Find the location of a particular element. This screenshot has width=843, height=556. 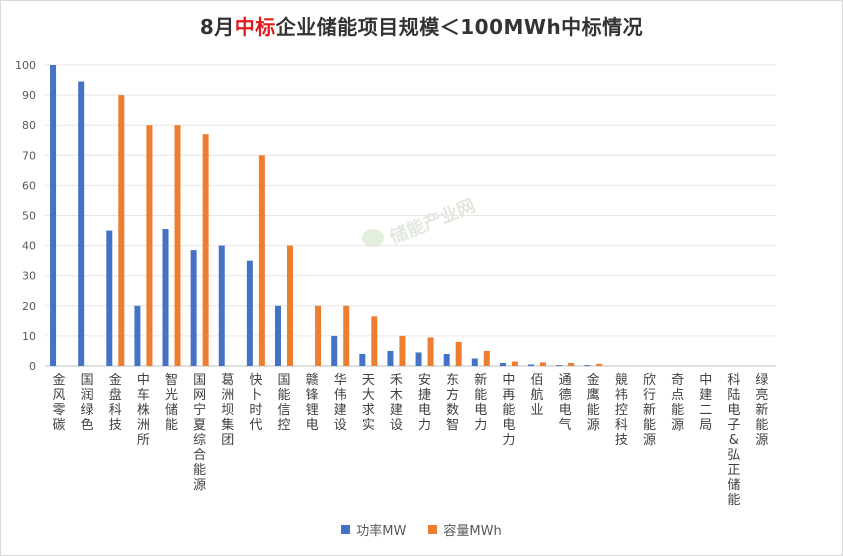

x-tick-label: 新能电力 is located at coordinates (480, 402).